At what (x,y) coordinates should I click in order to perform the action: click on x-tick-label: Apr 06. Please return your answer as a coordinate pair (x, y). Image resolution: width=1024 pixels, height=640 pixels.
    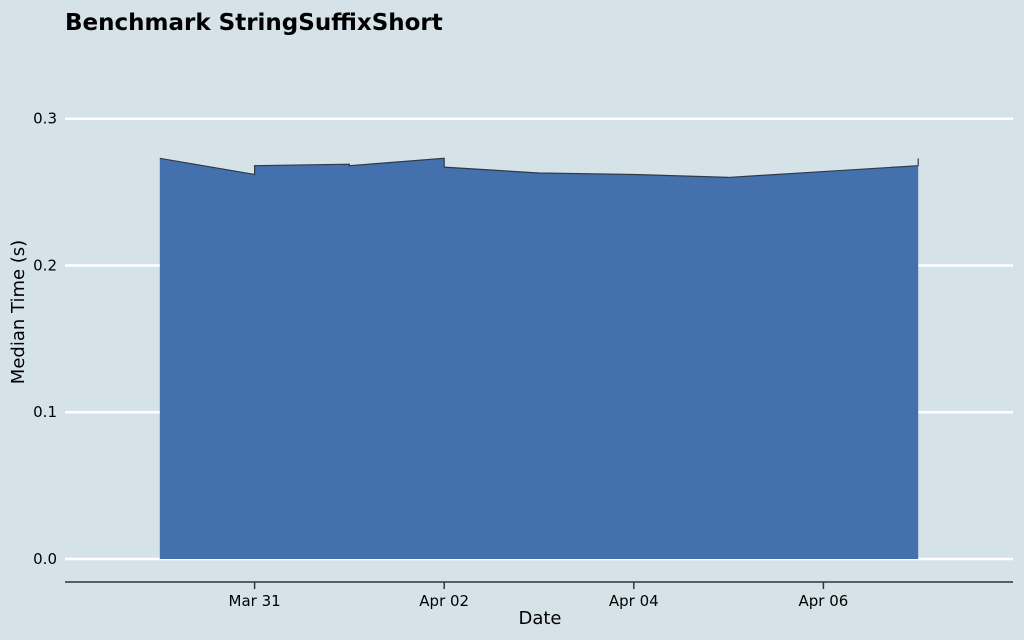
    Looking at the image, I should click on (823, 601).